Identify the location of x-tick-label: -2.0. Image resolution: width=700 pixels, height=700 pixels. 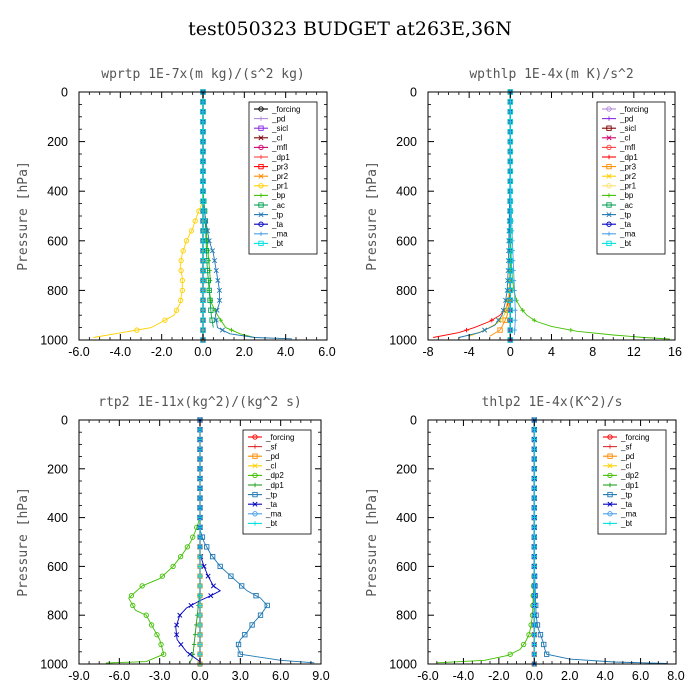
(162, 352).